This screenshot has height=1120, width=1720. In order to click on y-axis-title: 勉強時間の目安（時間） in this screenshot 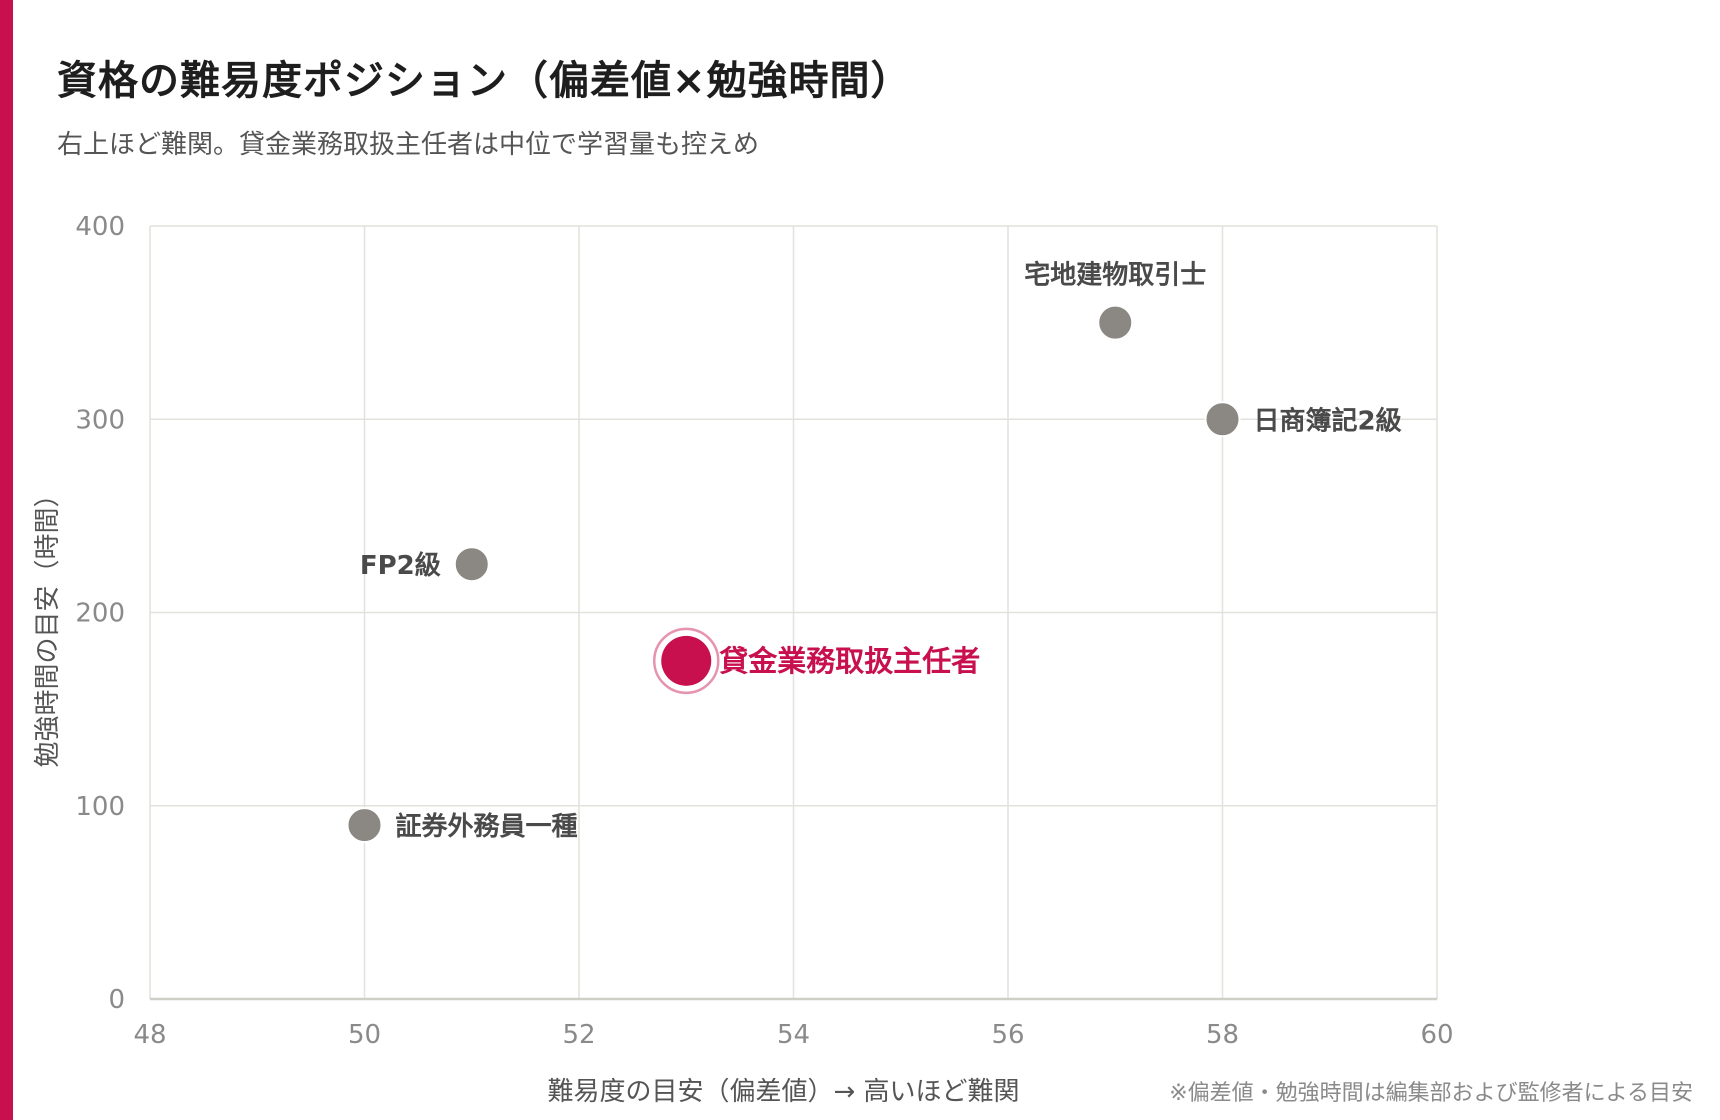, I will do `click(48, 624)`.